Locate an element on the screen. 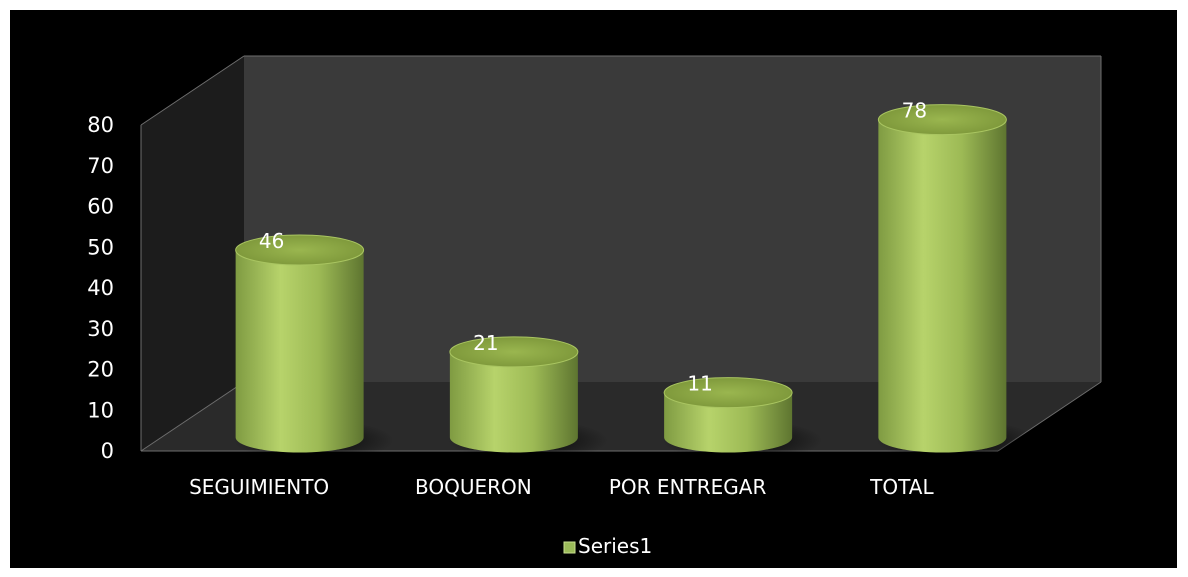  legend-label: Series1 is located at coordinates (615, 546).